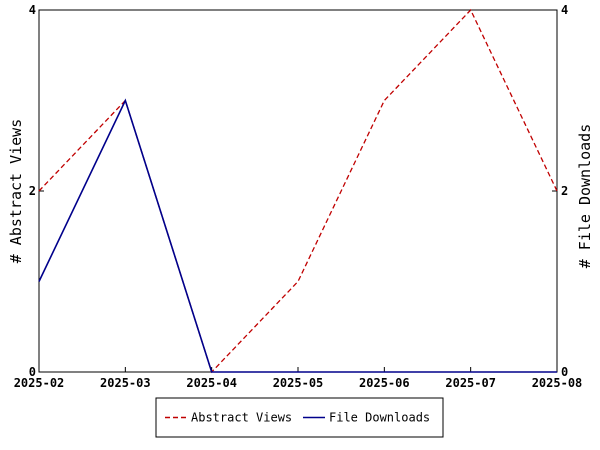 The height and width of the screenshot is (450, 600). What do you see at coordinates (125, 383) in the screenshot?
I see `x-tick-label: 2025-03` at bounding box center [125, 383].